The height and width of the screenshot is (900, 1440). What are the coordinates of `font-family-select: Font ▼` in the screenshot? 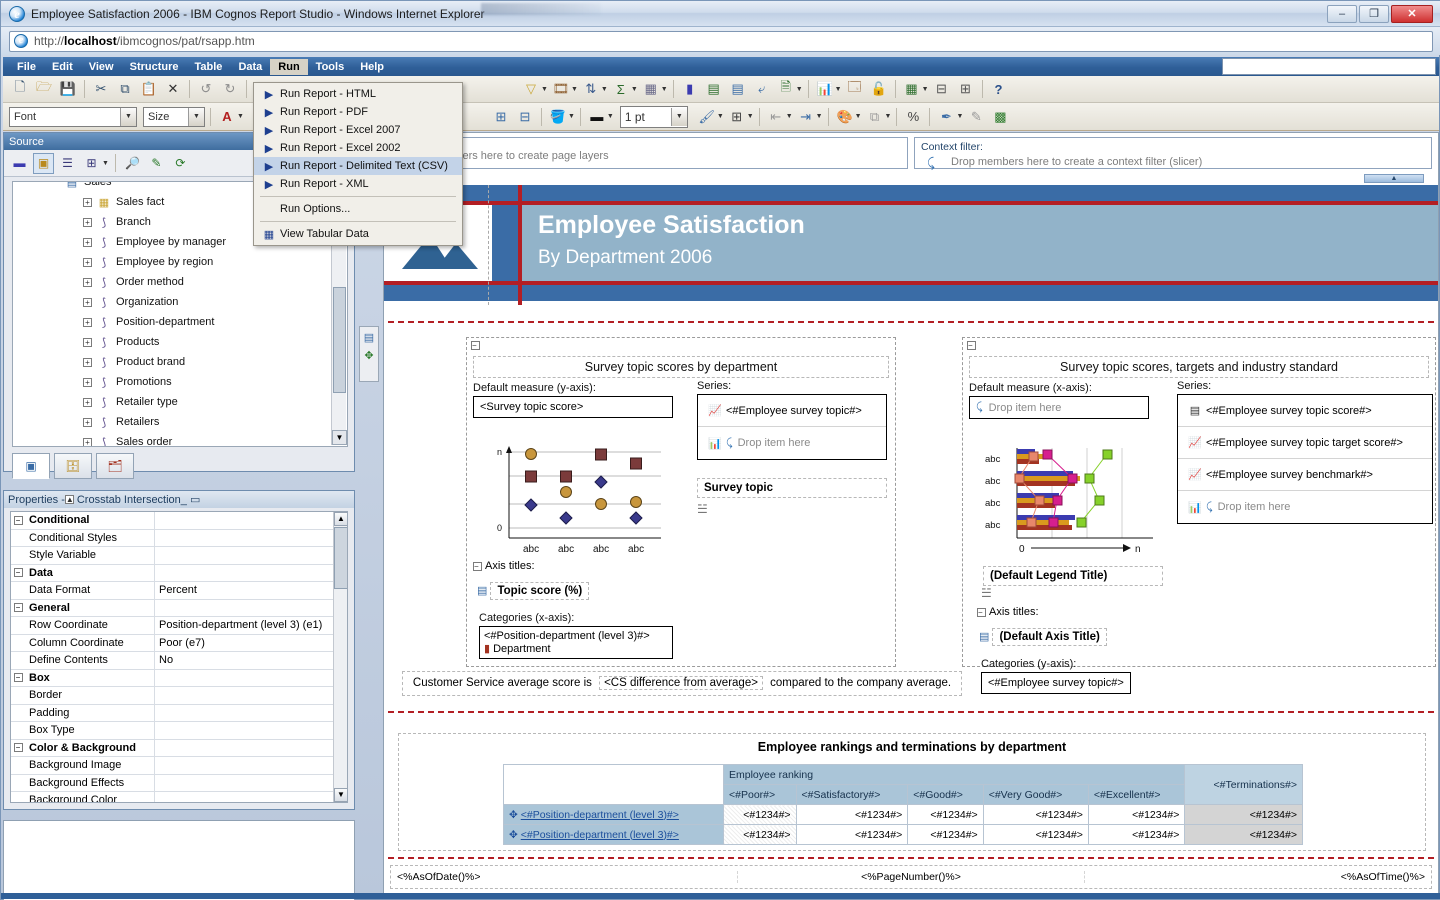 It's located at (73, 116).